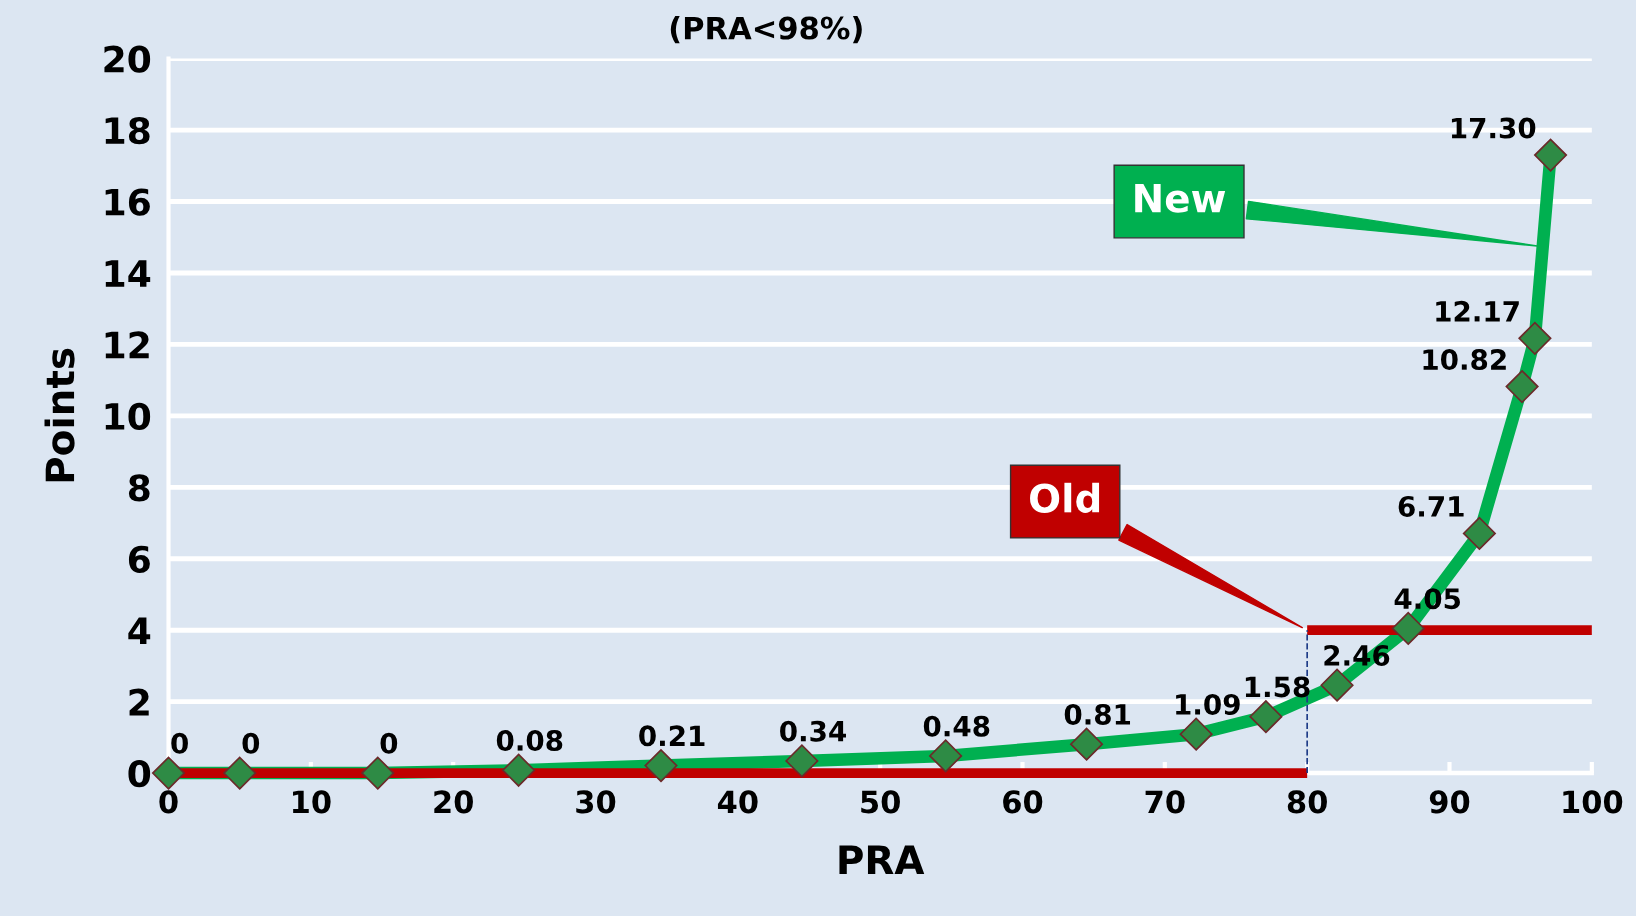 The height and width of the screenshot is (916, 1636). Describe the element at coordinates (312, 802) in the screenshot. I see `x-tick-label: 10` at that location.